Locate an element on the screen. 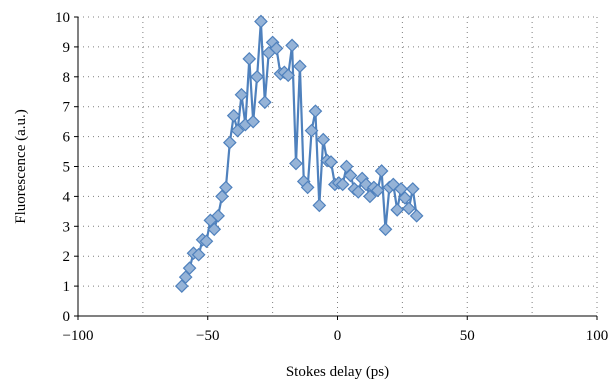  y-axis-label: Fluorescence (a.u.) is located at coordinates (21, 166).